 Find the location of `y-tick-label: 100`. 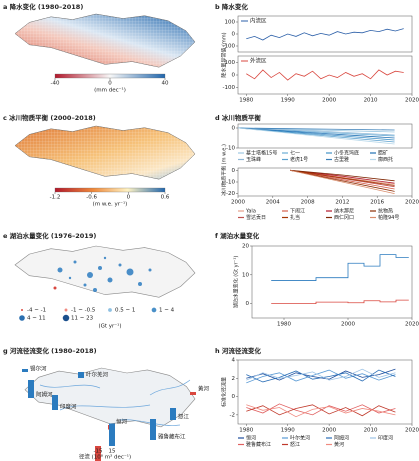

y-tick-label: 100 is located at coordinates (230, 23).